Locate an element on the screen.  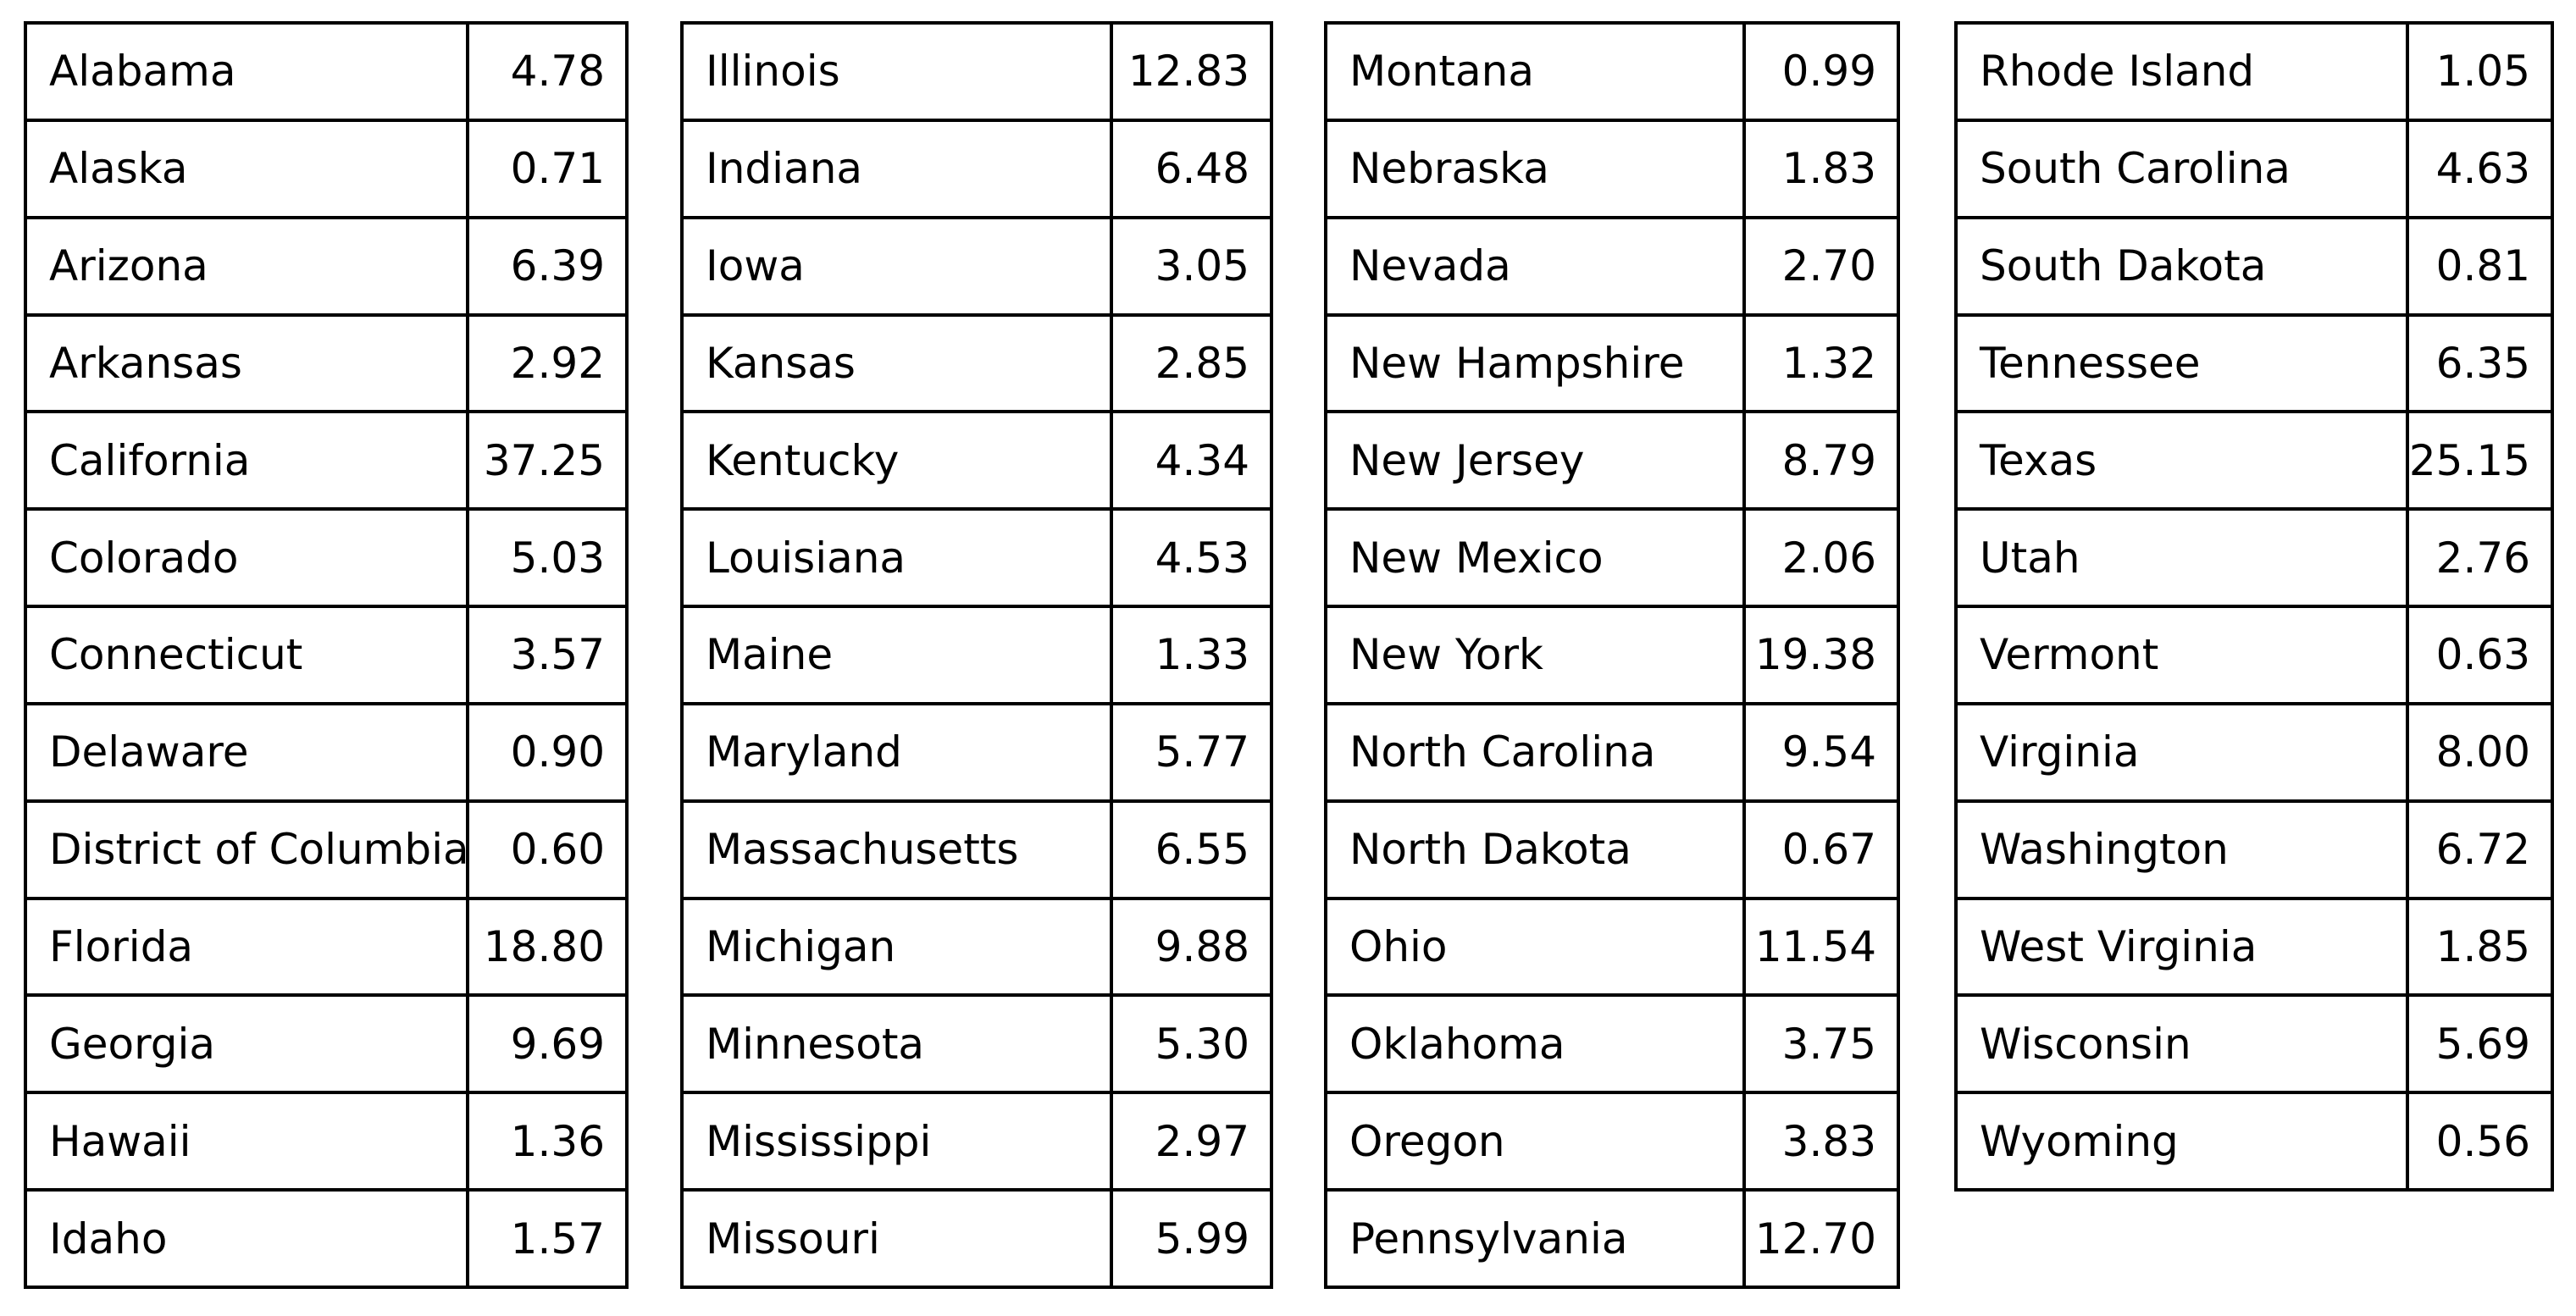
table-row: New Mexico 2.06 is located at coordinates (1612, 560).